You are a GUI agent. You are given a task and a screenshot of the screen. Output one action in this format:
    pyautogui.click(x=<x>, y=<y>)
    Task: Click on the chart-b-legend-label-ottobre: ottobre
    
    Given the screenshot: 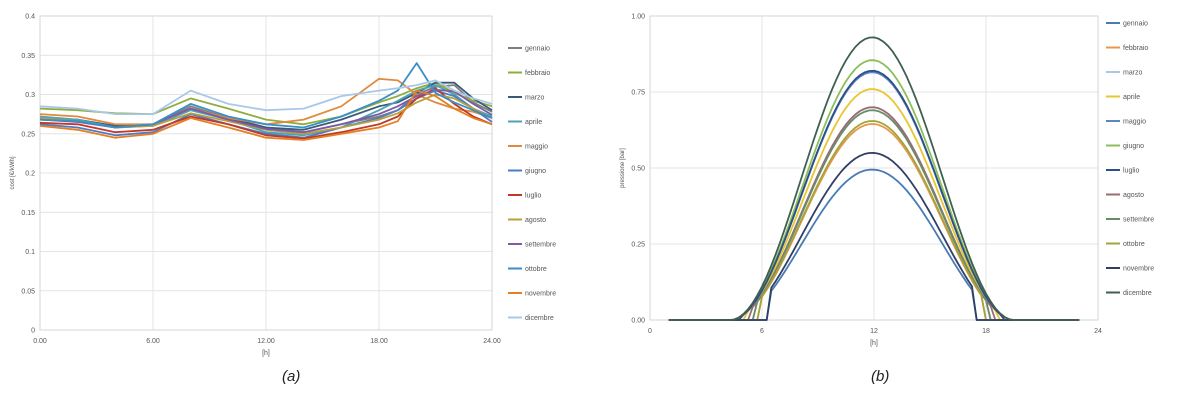 What is the action you would take?
    pyautogui.click(x=1134, y=244)
    